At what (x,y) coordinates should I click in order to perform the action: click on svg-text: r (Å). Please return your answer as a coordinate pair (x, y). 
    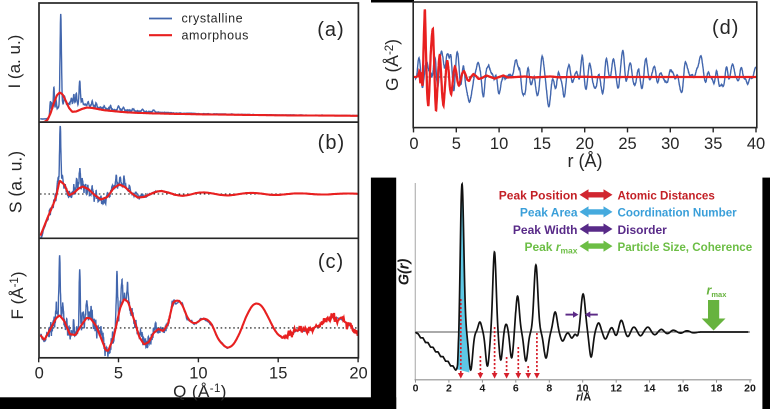
    Looking at the image, I should click on (585, 161).